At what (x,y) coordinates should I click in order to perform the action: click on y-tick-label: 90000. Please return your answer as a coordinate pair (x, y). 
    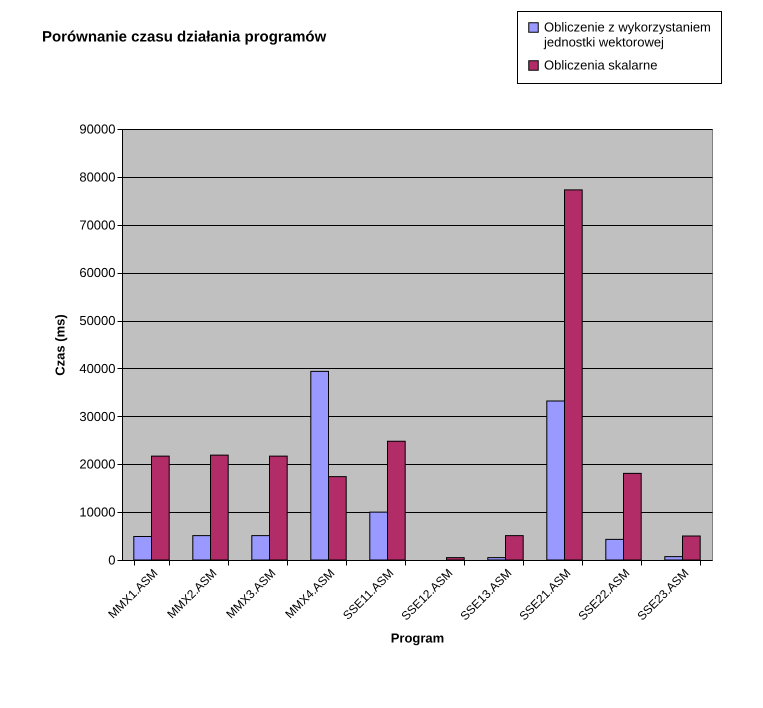
    Looking at the image, I should click on (97, 129).